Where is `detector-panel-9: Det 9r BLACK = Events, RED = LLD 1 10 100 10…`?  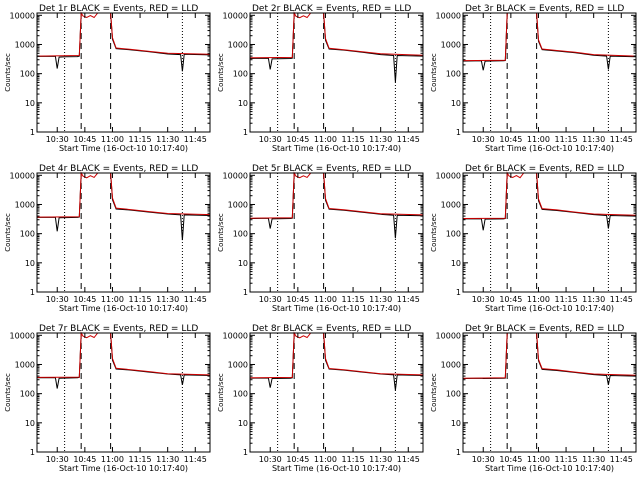
detector-panel-9: Det 9r BLACK = Events, RED = LLD 1 10 100 10… is located at coordinates (533, 398).